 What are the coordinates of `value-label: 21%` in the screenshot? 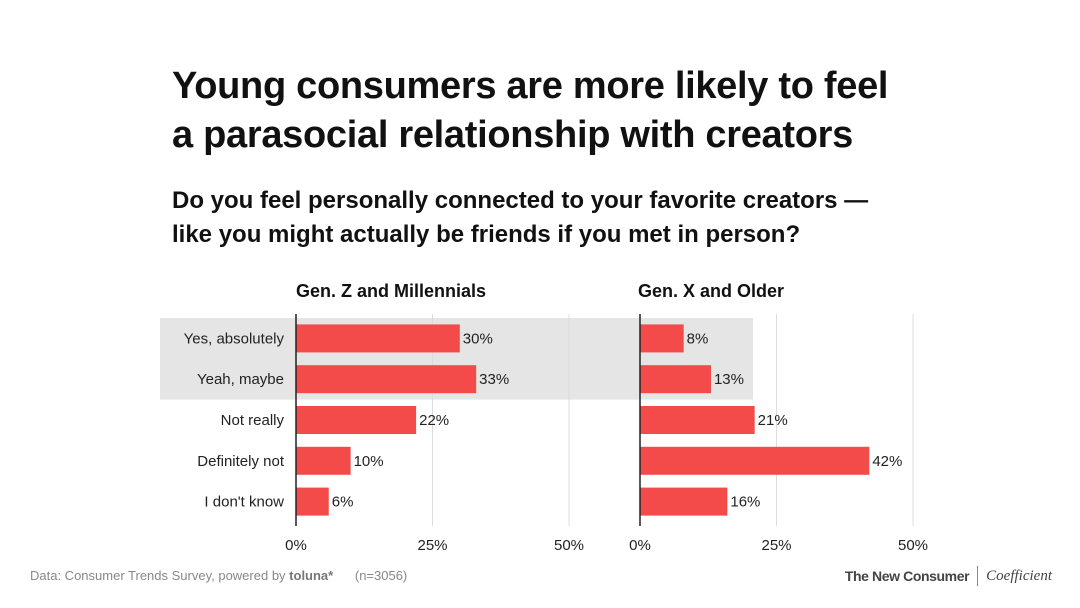 It's located at (773, 420).